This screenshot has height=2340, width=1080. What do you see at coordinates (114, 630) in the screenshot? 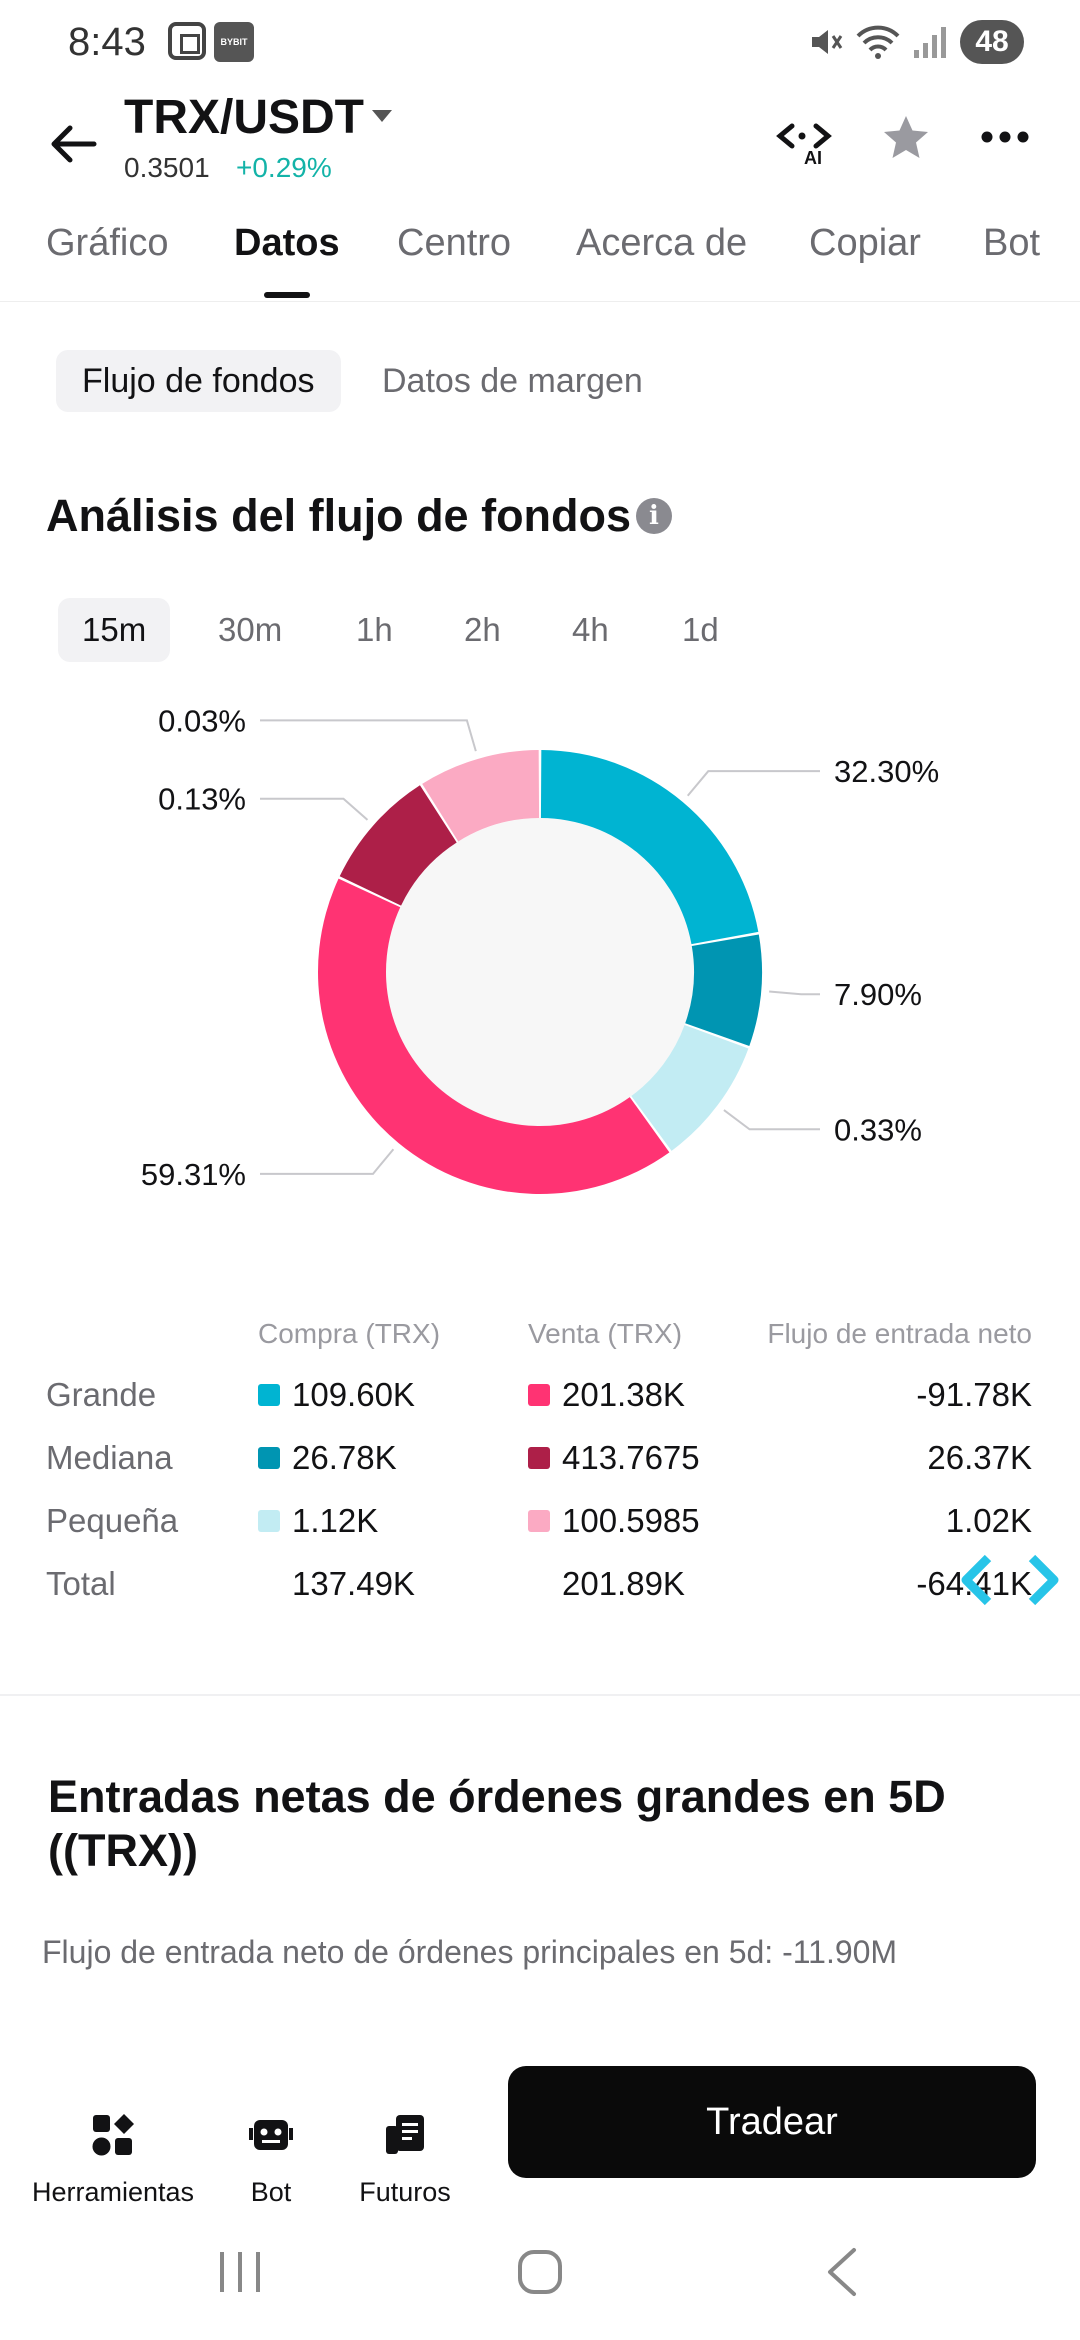
I see `period-15m: 15m` at bounding box center [114, 630].